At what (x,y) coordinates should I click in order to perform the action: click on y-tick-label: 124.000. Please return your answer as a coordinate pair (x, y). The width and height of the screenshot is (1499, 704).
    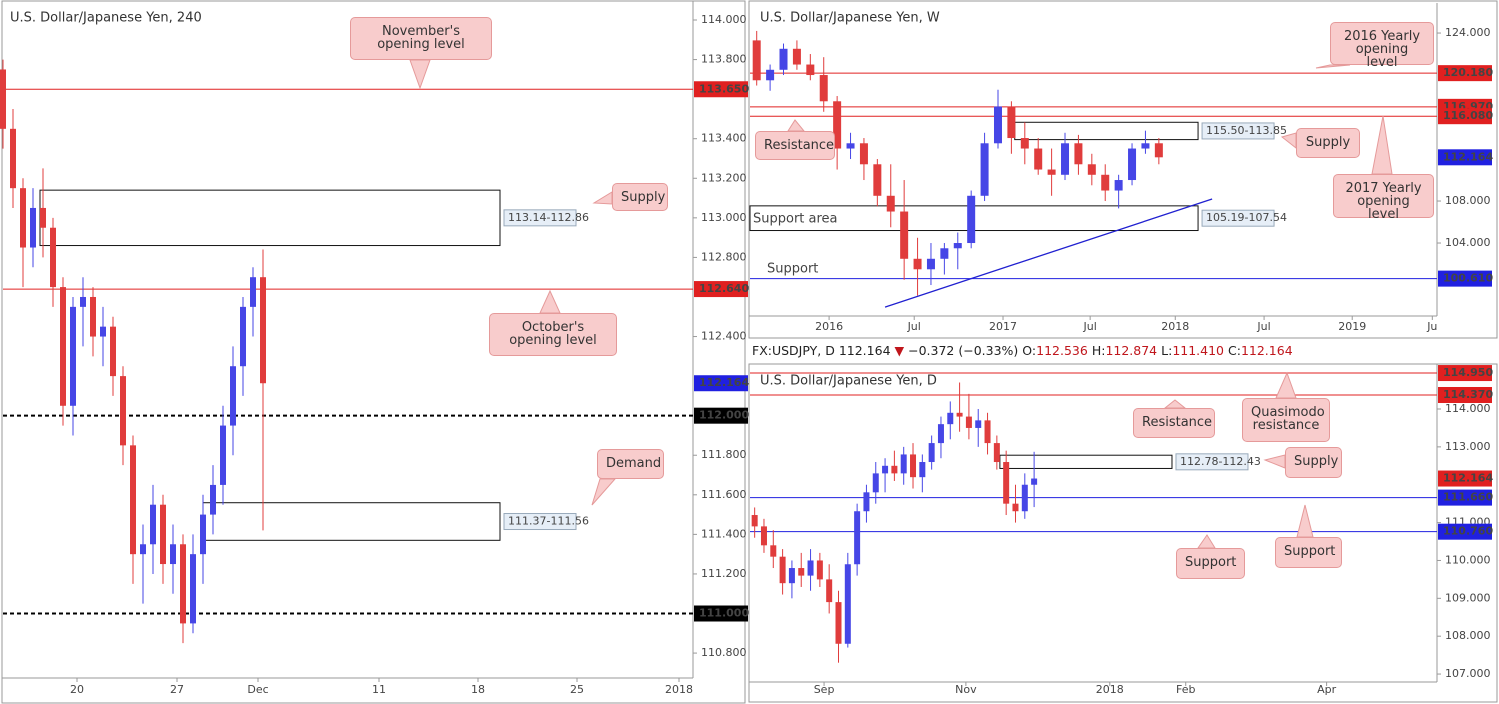
    Looking at the image, I should click on (1468, 32).